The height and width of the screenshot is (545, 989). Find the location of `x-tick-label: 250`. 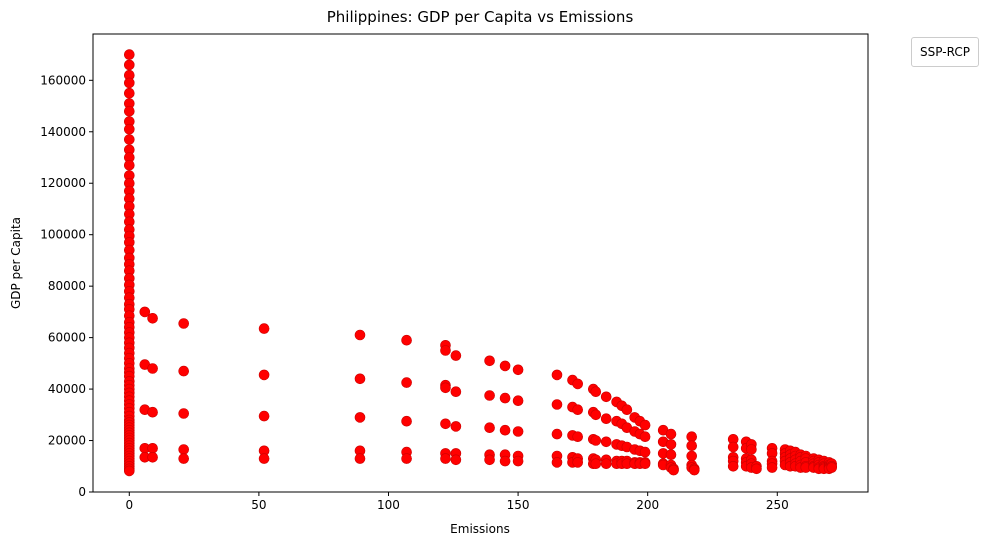

x-tick-label: 250 is located at coordinates (777, 505).